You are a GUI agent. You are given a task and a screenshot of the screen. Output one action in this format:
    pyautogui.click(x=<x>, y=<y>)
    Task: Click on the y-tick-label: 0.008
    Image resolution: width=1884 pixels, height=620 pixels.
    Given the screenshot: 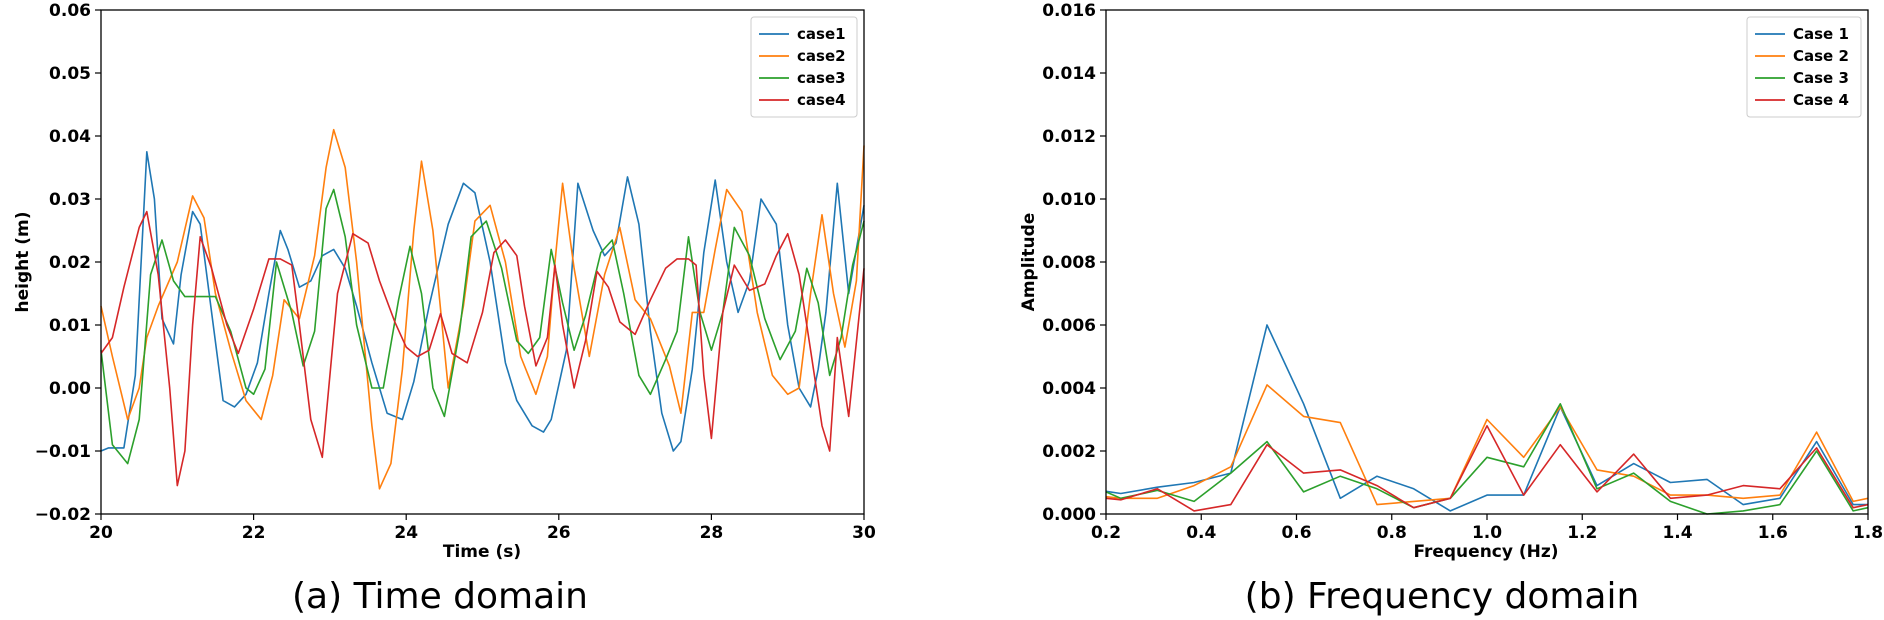 What is the action you would take?
    pyautogui.click(x=1069, y=263)
    